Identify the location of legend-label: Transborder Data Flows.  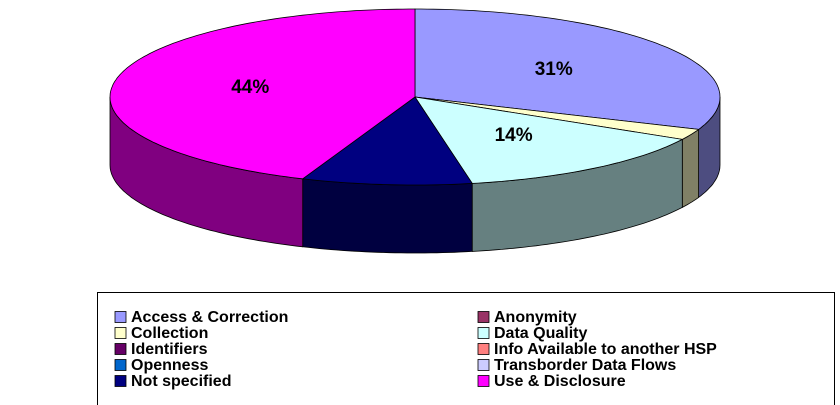
(585, 365).